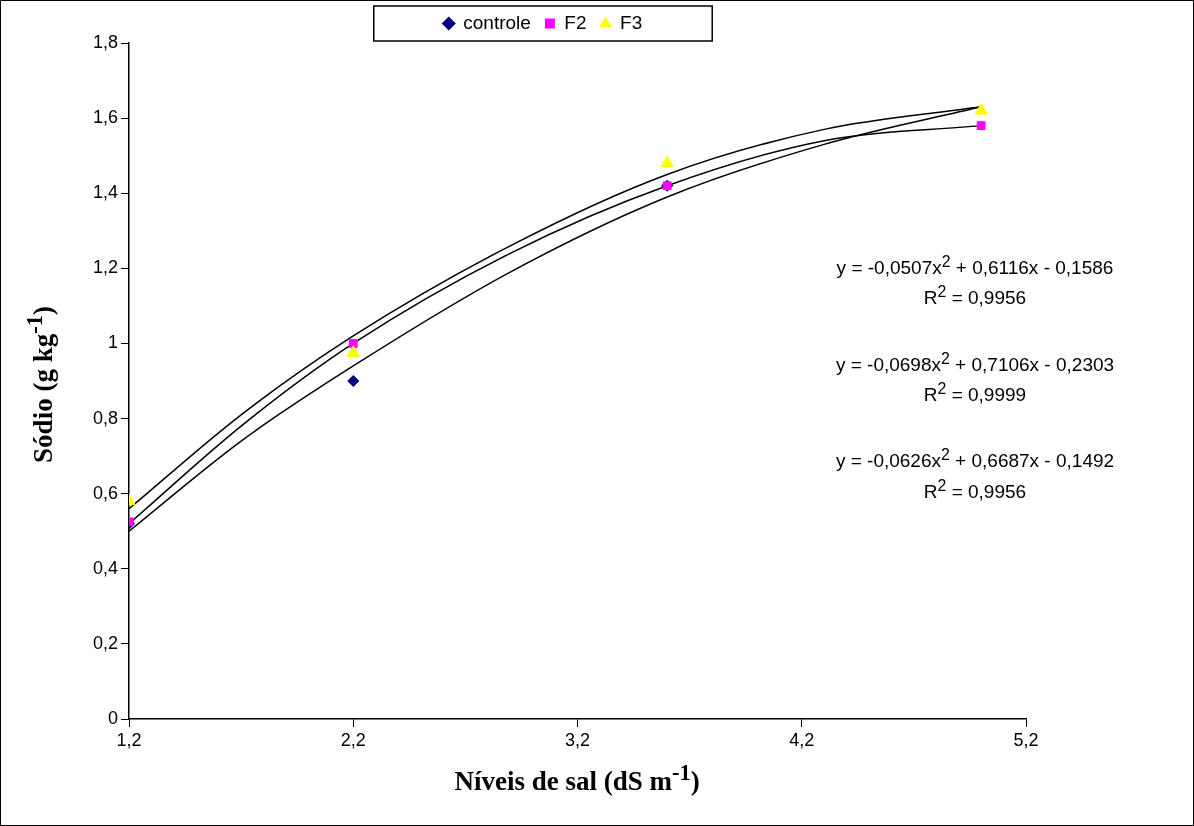  Describe the element at coordinates (575, 22) in the screenshot. I see `legend-label: F2` at that location.